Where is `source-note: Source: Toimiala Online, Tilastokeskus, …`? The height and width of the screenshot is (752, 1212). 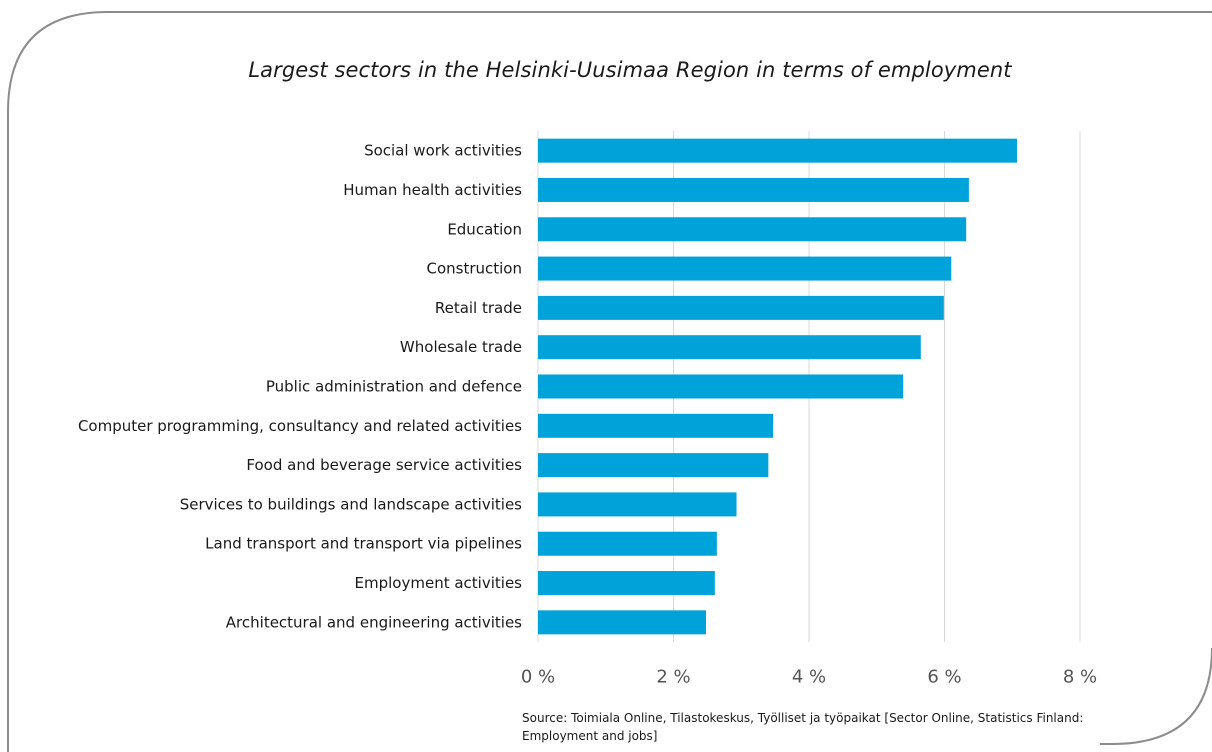 source-note: Source: Toimiala Online, Tilastokeskus, … is located at coordinates (803, 727).